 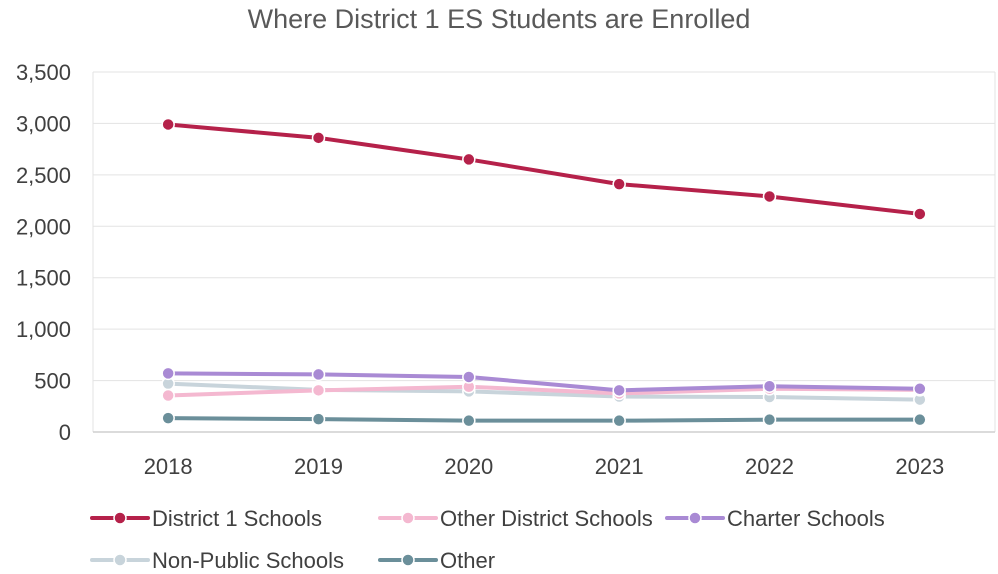 What do you see at coordinates (318, 466) in the screenshot?
I see `x-tick-label: 2019` at bounding box center [318, 466].